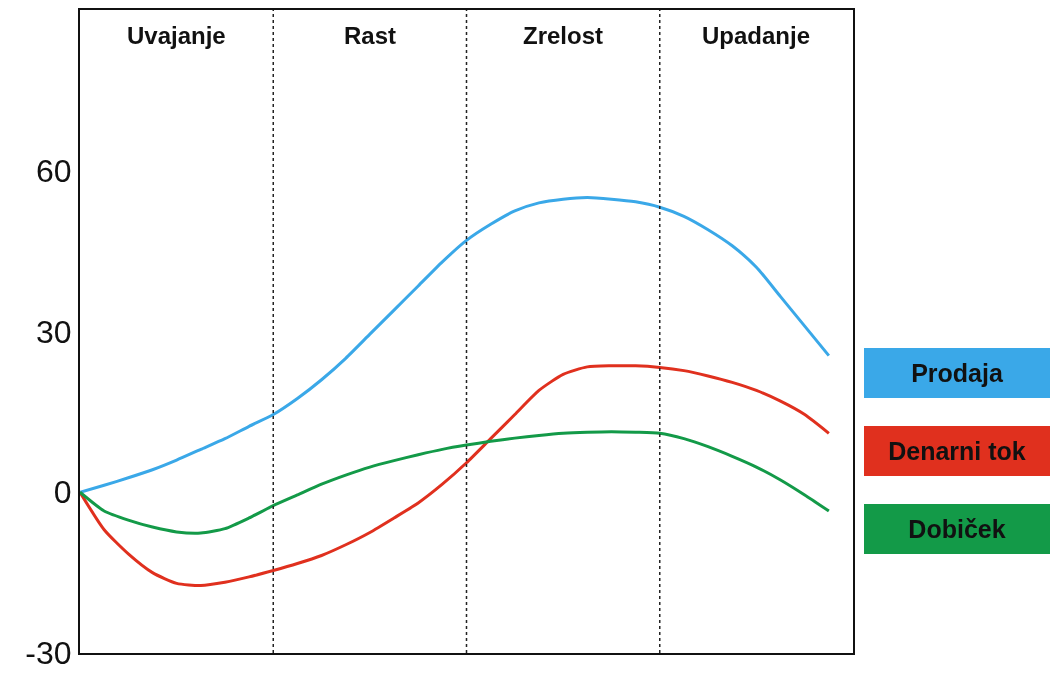 This screenshot has width=1052, height=681. What do you see at coordinates (756, 35) in the screenshot?
I see `annotation: Upadanje` at bounding box center [756, 35].